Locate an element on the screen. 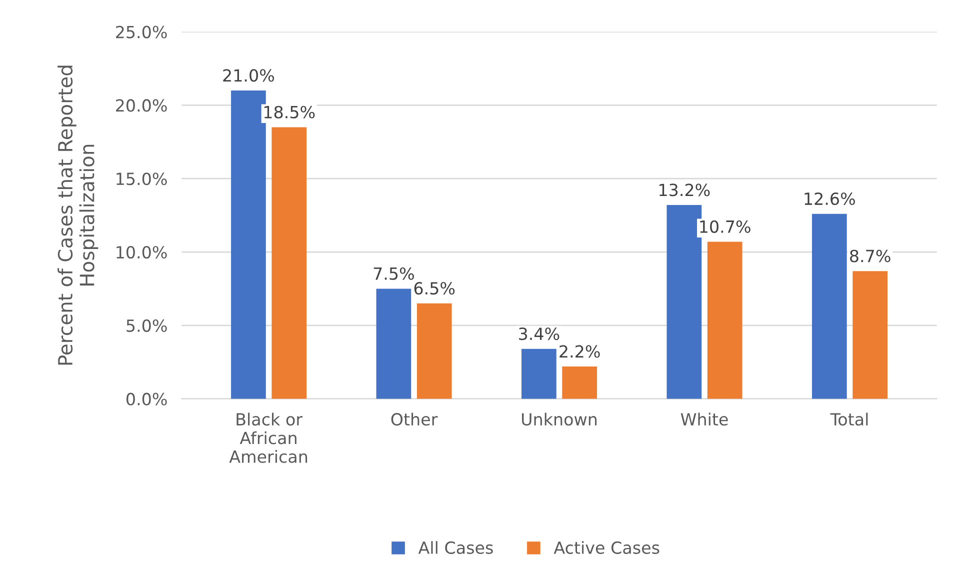 This screenshot has width=956, height=578. legend-label: Active Cases is located at coordinates (607, 547).